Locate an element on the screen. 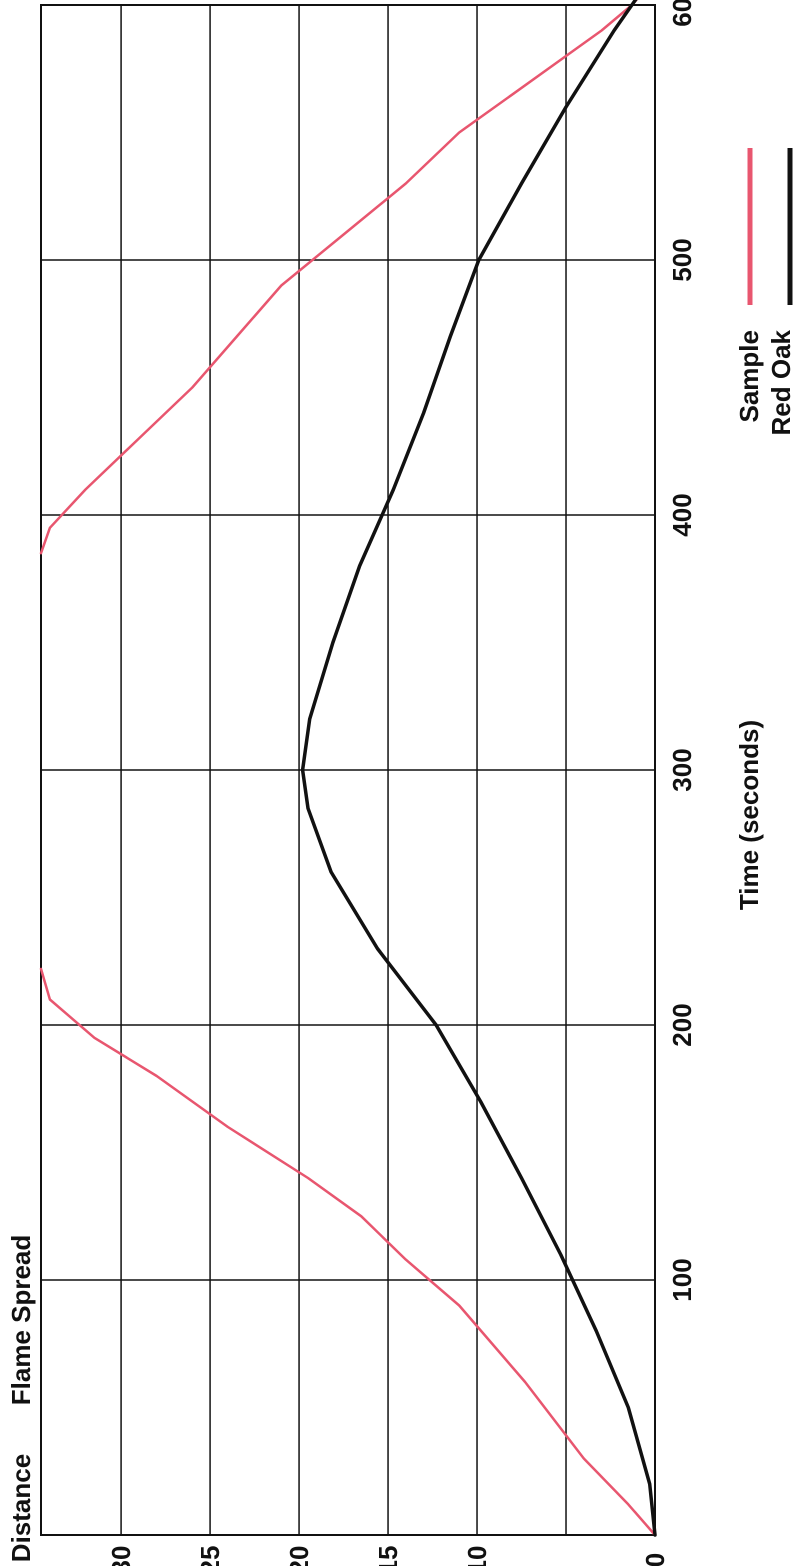  y-tick-label: 10 is located at coordinates (477, 1556).